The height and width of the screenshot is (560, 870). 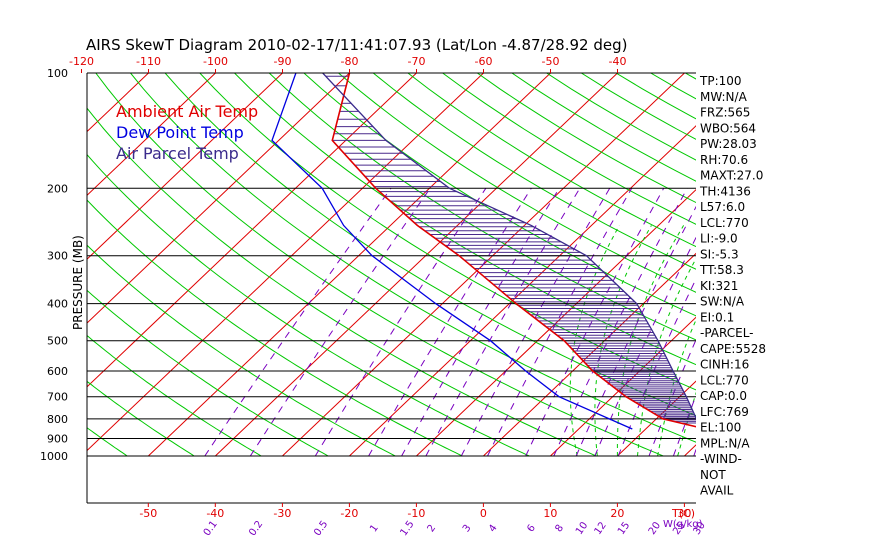 I want to click on legend-entry: Ambient Air Temp, so click(x=187, y=111).